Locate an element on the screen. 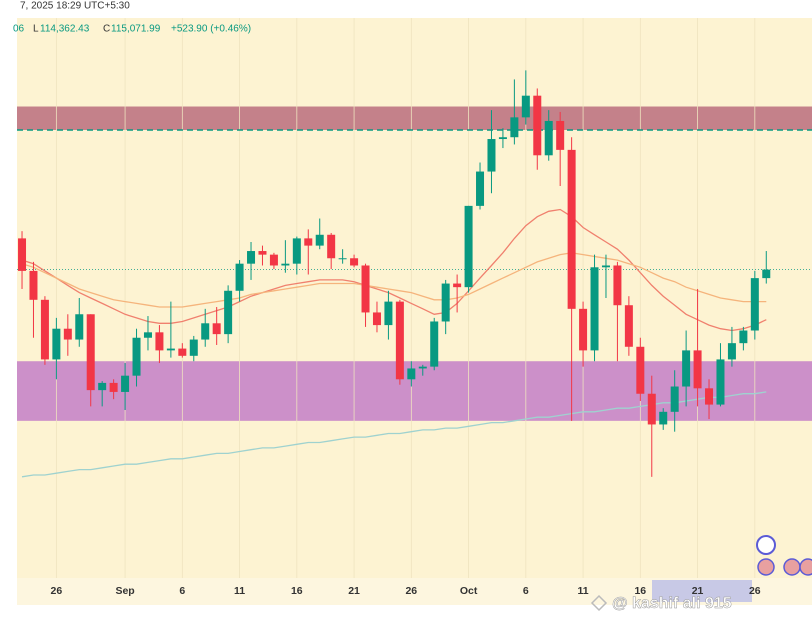  crosshair-label-box is located at coordinates (702, 591).